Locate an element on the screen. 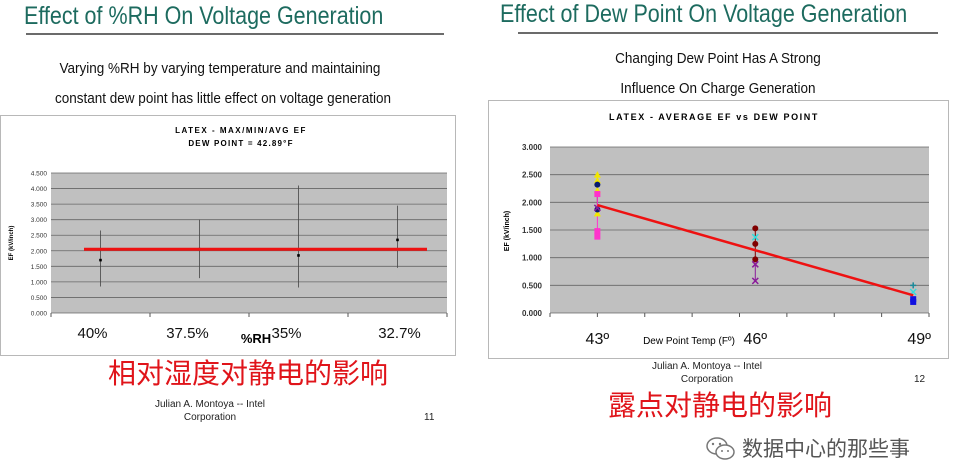 This screenshot has height=475, width=970. x-category-label: 32.7% is located at coordinates (399, 333).